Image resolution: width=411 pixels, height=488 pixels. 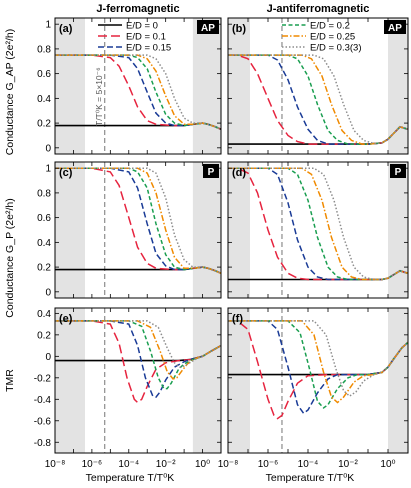 What do you see at coordinates (66, 173) in the screenshot?
I see `panel-label: (c)` at bounding box center [66, 173].